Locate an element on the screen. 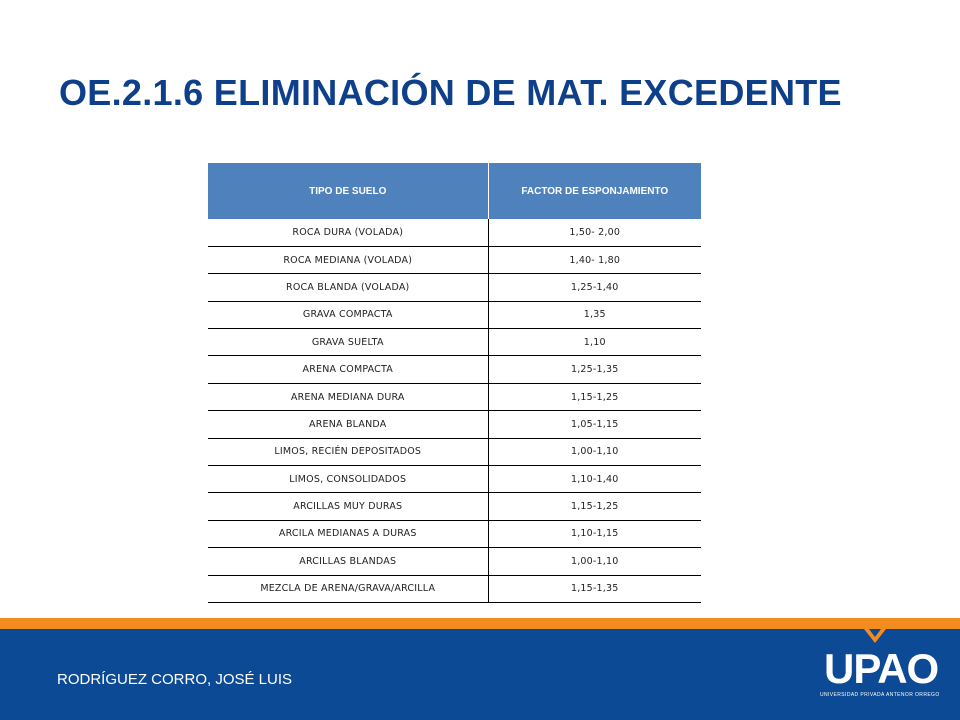  cell-soil-type: ARENA COMPACTA is located at coordinates (348, 369).